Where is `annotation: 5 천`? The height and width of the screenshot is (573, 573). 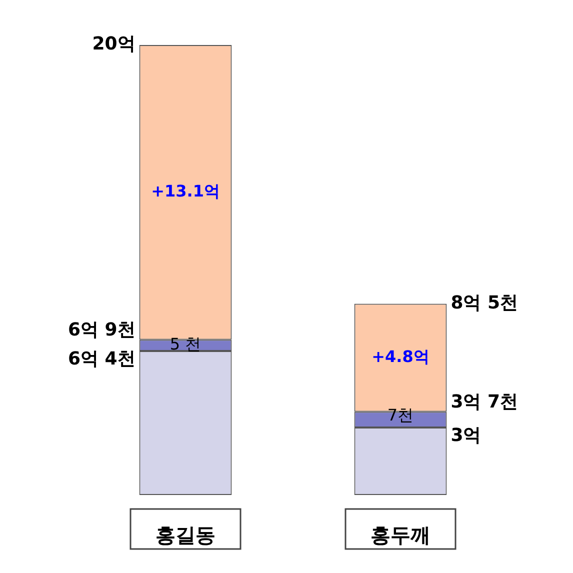 annotation: 5 천 is located at coordinates (186, 344).